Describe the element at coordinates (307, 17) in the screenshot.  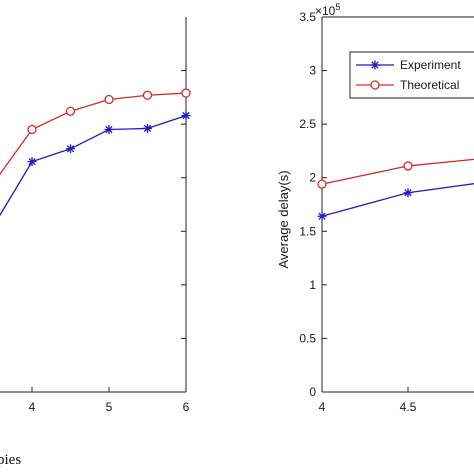
I see `right-ytick-label: 3.5` at that location.